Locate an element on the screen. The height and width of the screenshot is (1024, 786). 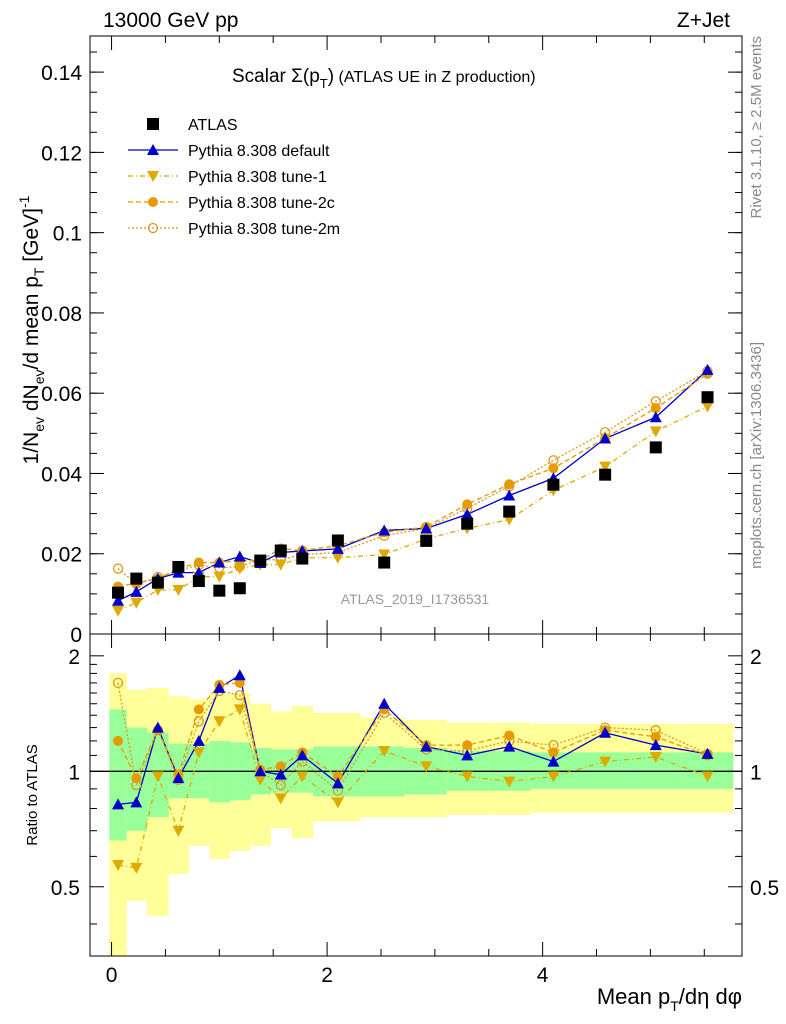
y-axis-label-part: dN is located at coordinates (31, 400).